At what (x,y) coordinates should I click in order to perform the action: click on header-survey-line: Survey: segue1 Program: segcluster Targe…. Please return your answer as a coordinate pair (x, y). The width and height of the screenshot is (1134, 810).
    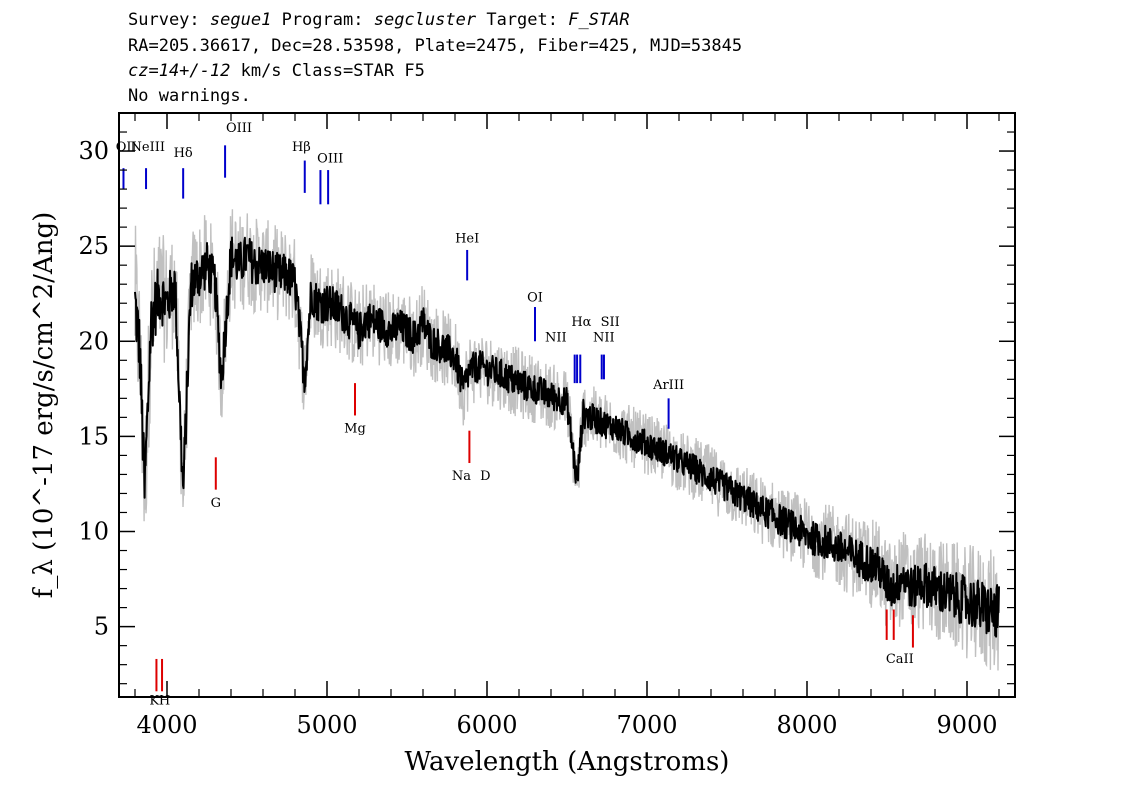
    Looking at the image, I should click on (379, 20).